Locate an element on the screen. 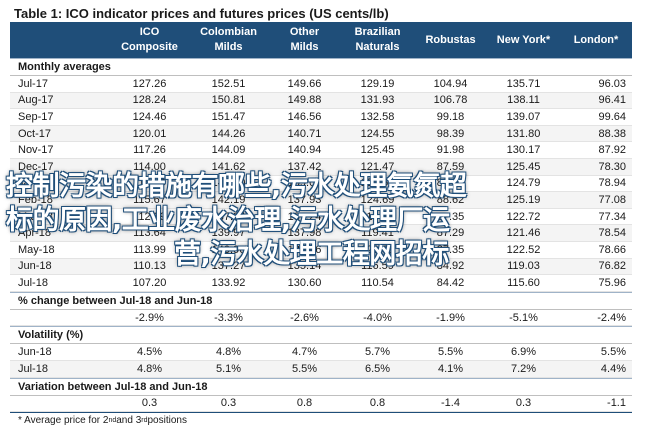 The height and width of the screenshot is (440, 648). footnote-mid: and 3 is located at coordinates (129, 421).